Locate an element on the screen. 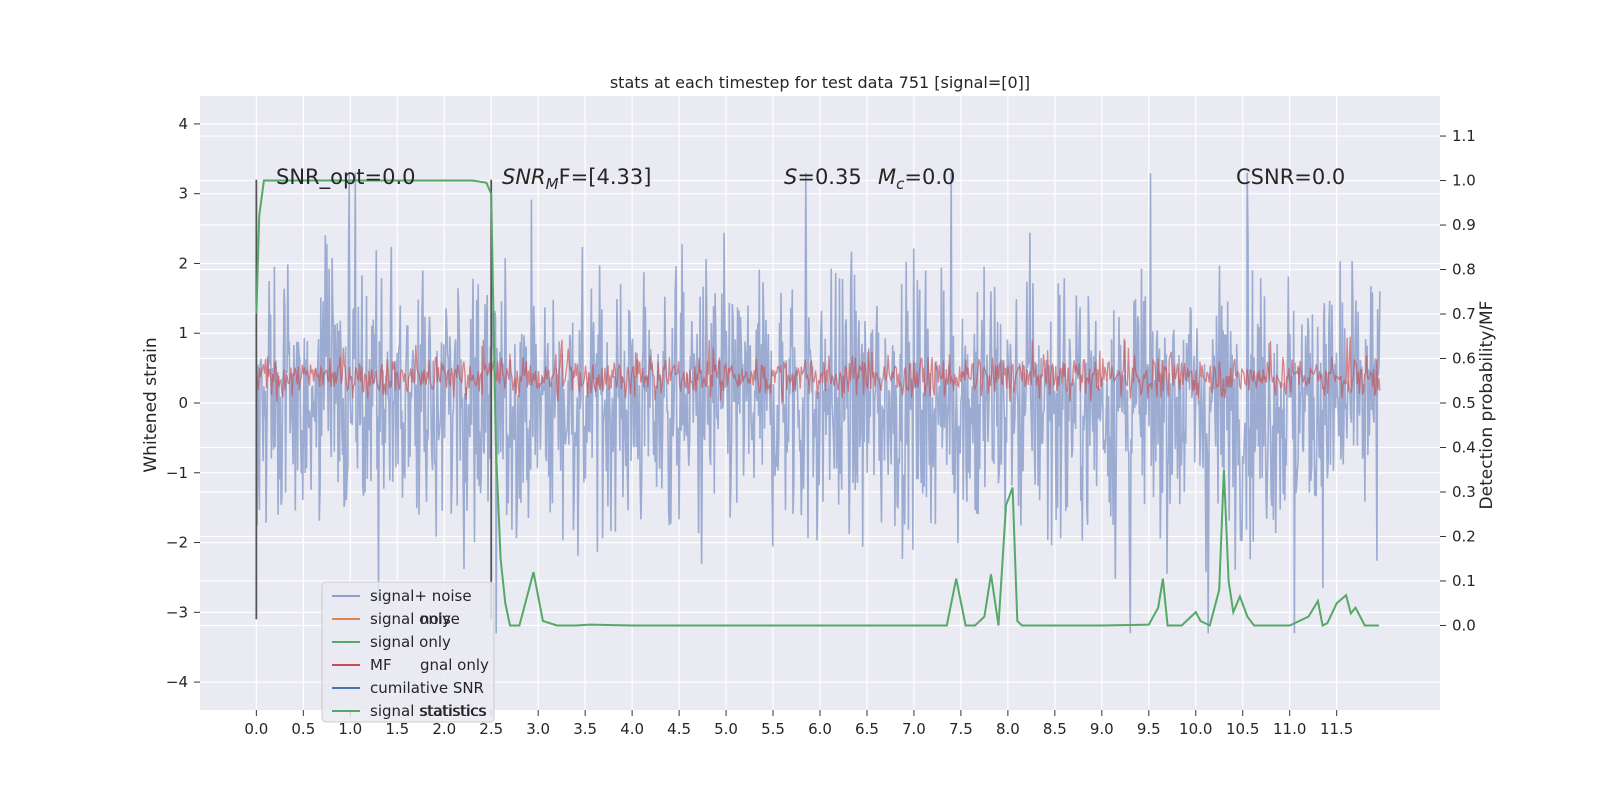 The width and height of the screenshot is (1600, 800). y-axis-right-title: Detection probability/MF is located at coordinates (1487, 405).